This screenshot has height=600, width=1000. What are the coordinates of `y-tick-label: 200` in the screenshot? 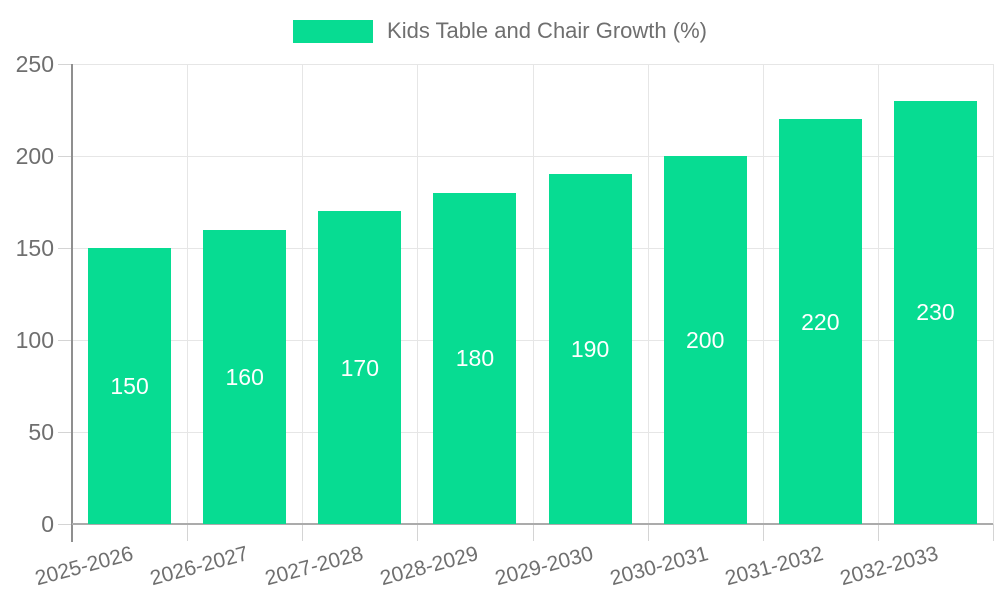 It's located at (34, 156).